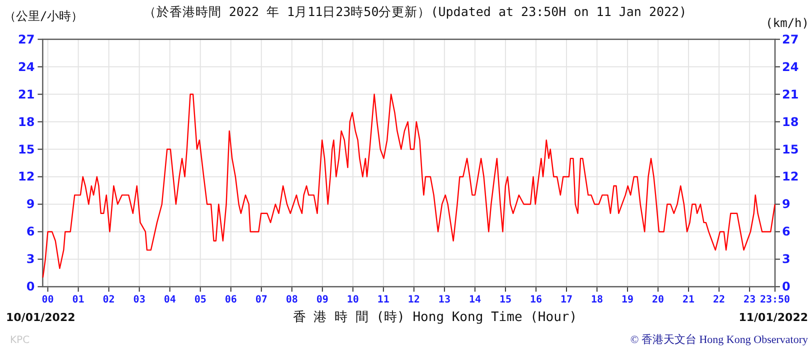 The width and height of the screenshot is (812, 349). I want to click on y-tick-label: 21, so click(26, 94).